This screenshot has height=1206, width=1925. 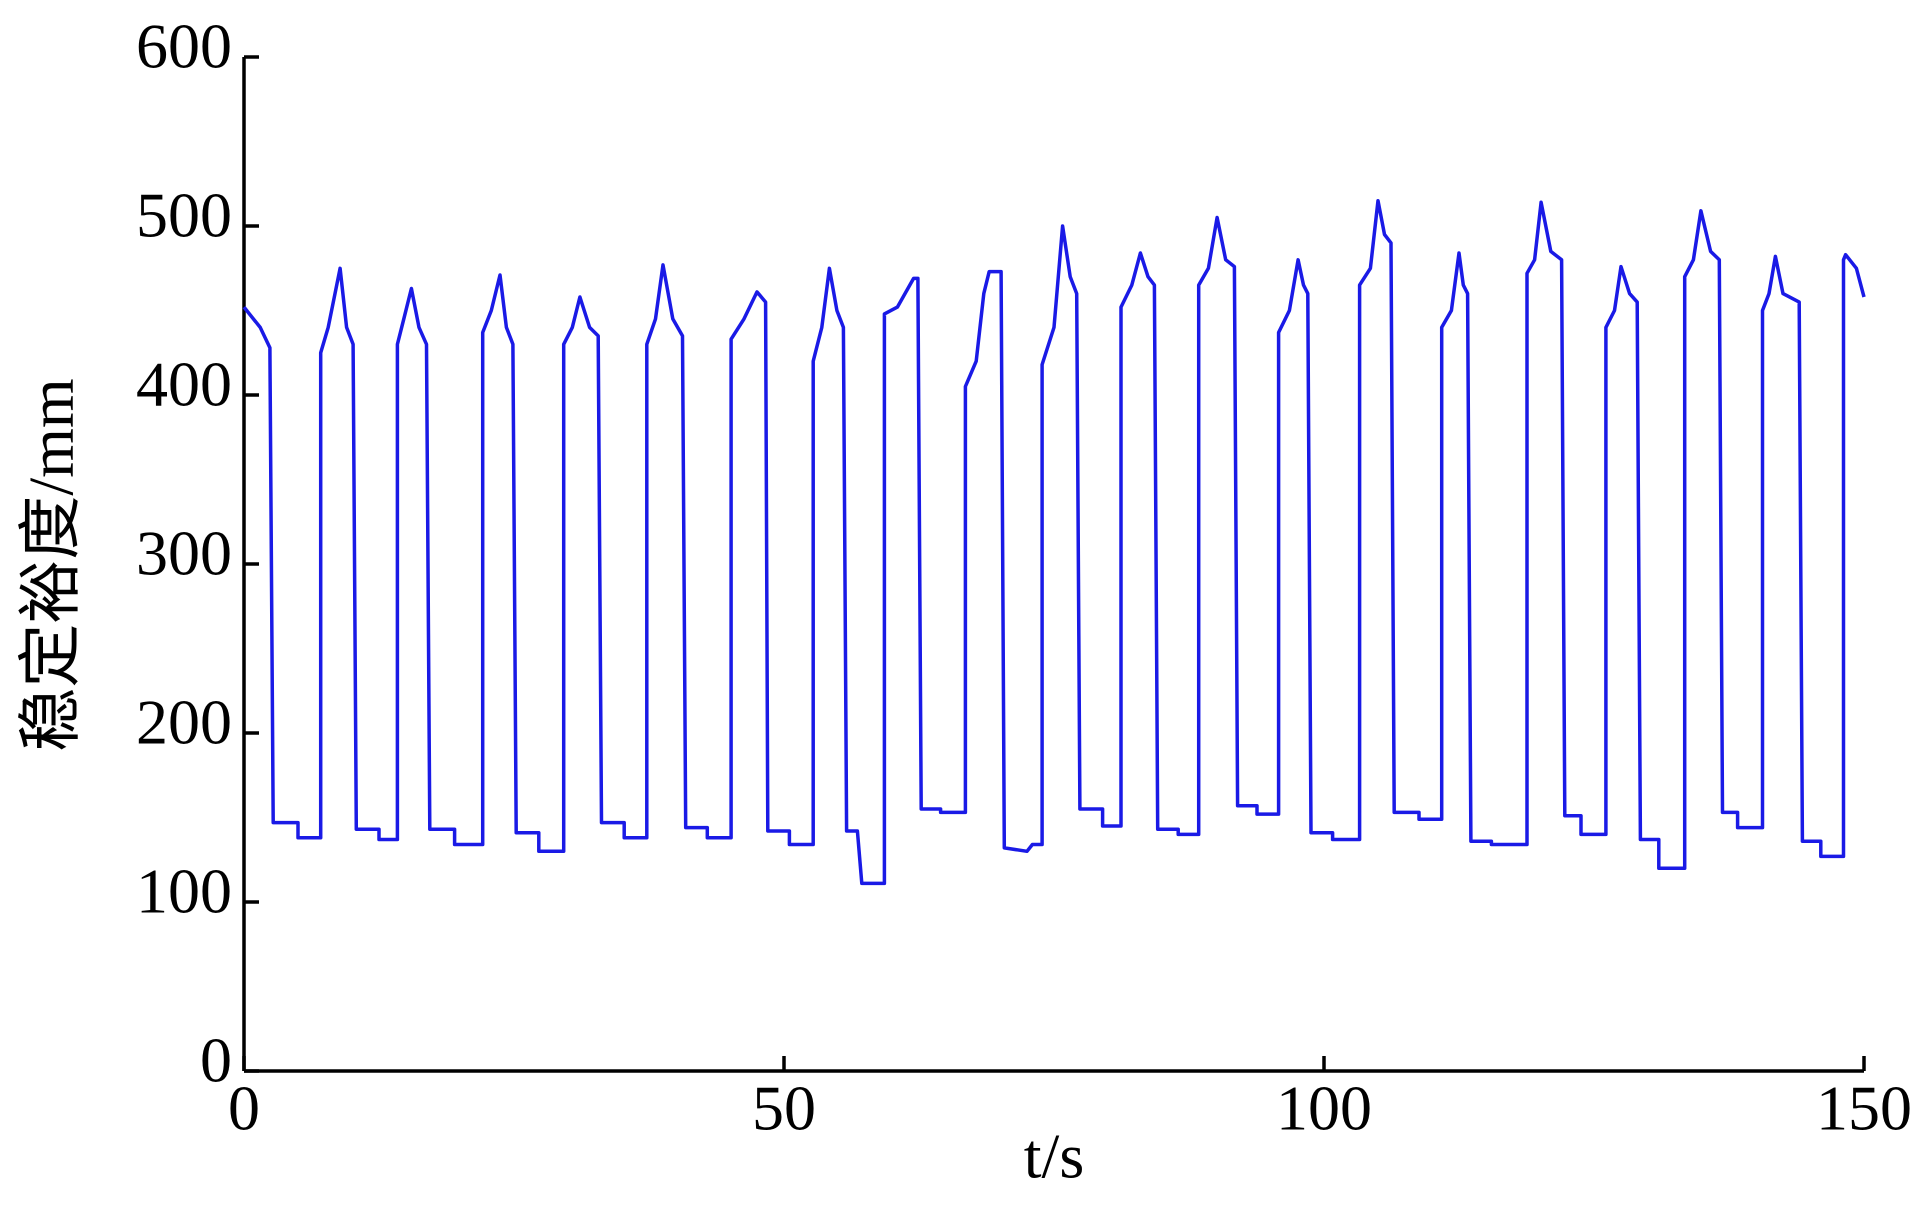 I want to click on x-tick-label: 100, so click(x=1324, y=1108).